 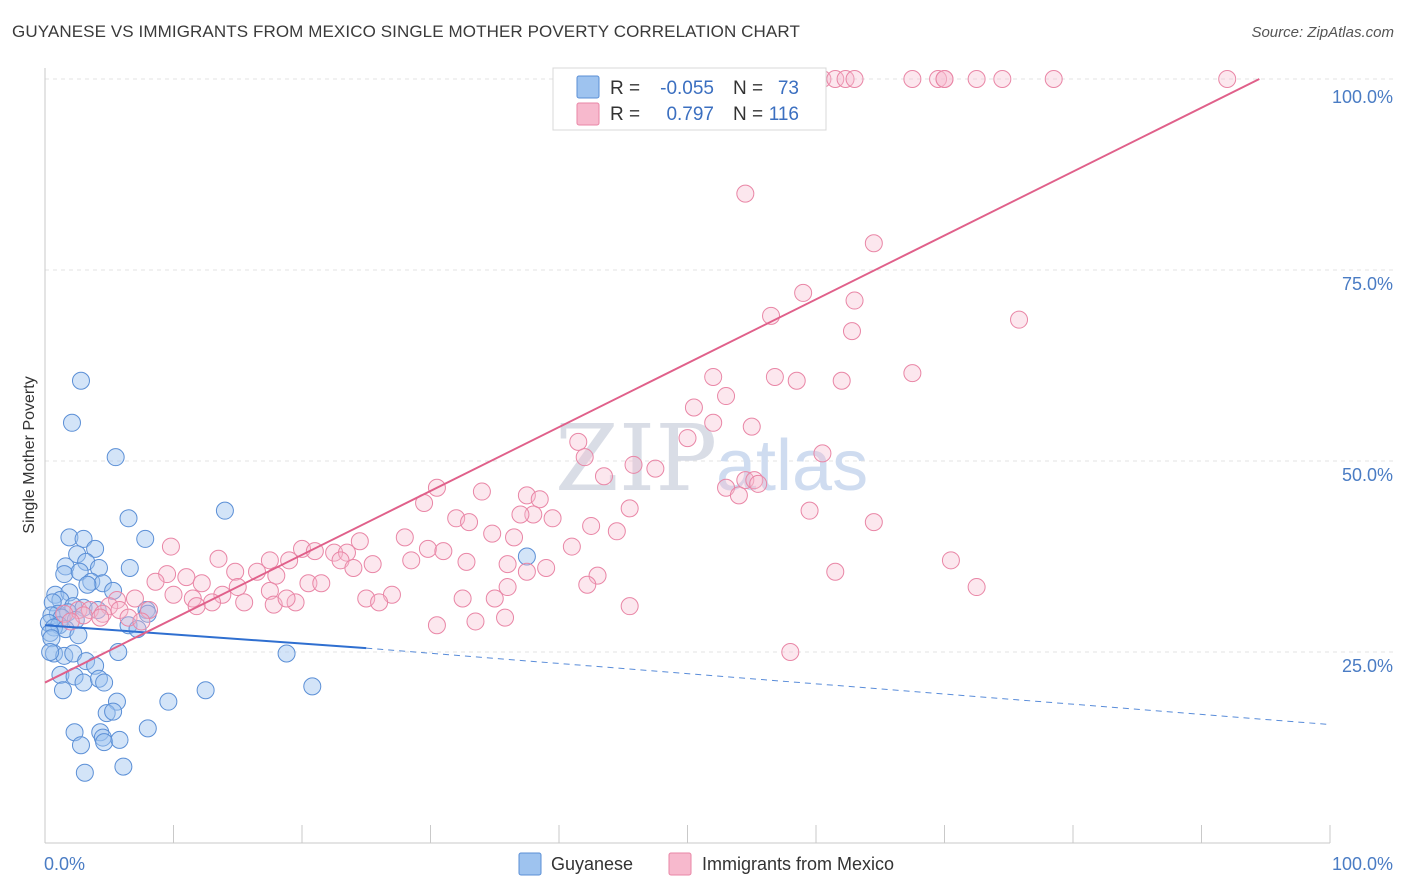 What do you see at coordinates (748, 114) in the screenshot?
I see `stats-n-label-2: N =` at bounding box center [748, 114].